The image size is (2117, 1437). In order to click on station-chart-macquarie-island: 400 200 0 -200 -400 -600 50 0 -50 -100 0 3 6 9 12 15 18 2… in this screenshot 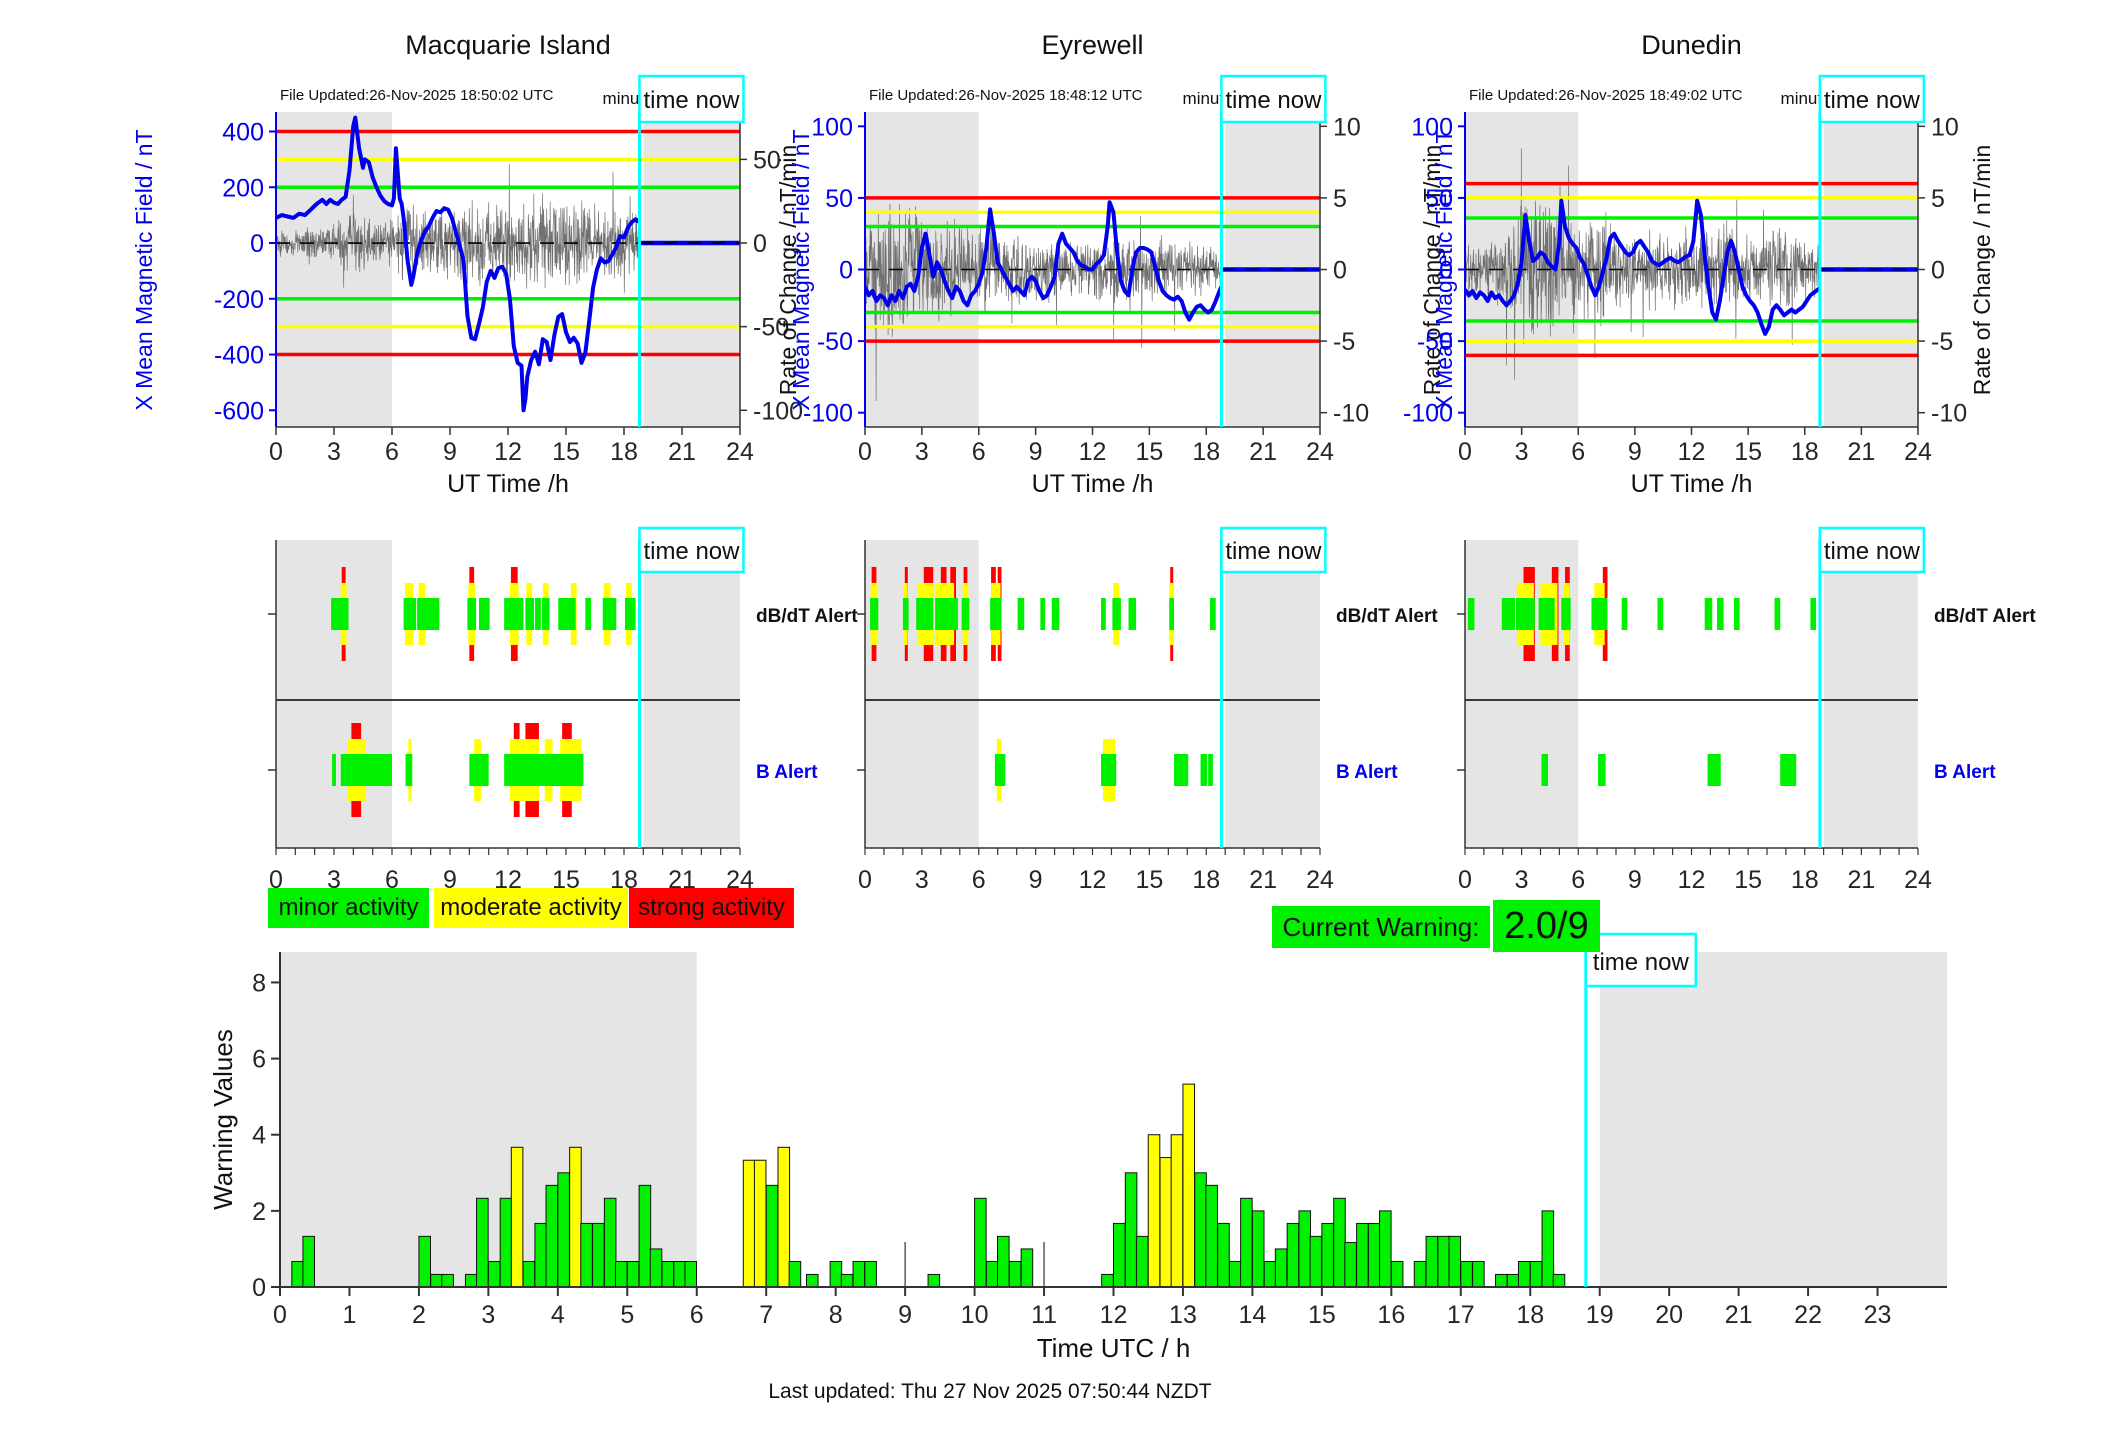, I will do `click(467, 264)`.